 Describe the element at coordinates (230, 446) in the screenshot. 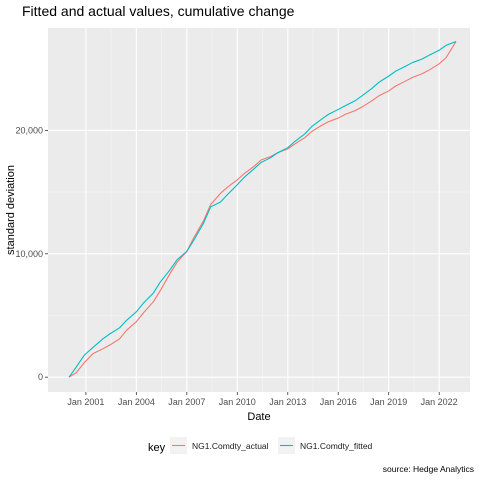

I see `legend-label: NG1.Comdty_actual` at that location.